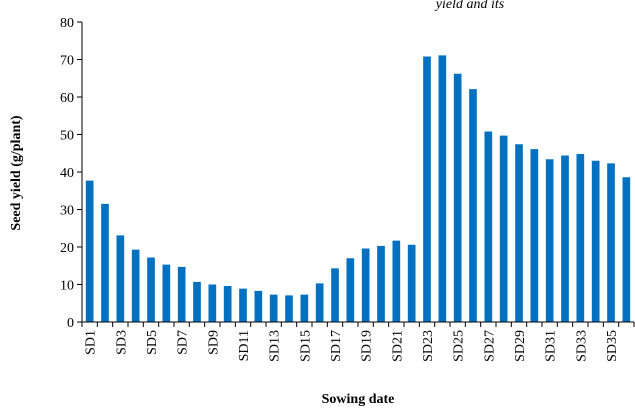  Describe the element at coordinates (611, 242) in the screenshot. I see `bar-sd35` at that location.